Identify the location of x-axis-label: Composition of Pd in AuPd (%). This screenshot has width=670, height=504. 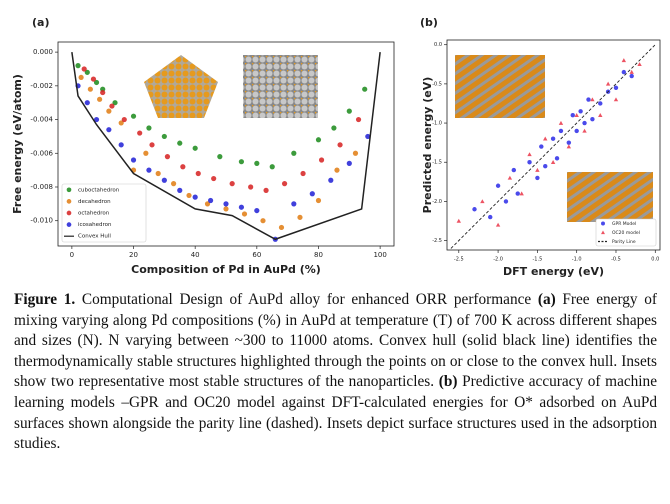
(226, 269).